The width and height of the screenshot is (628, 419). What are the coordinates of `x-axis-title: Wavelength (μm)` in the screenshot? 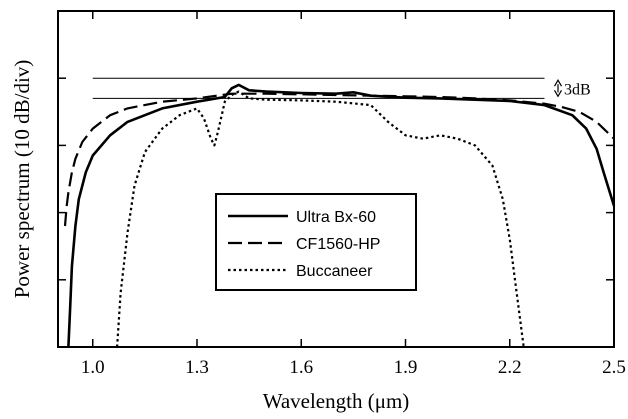 It's located at (336, 401).